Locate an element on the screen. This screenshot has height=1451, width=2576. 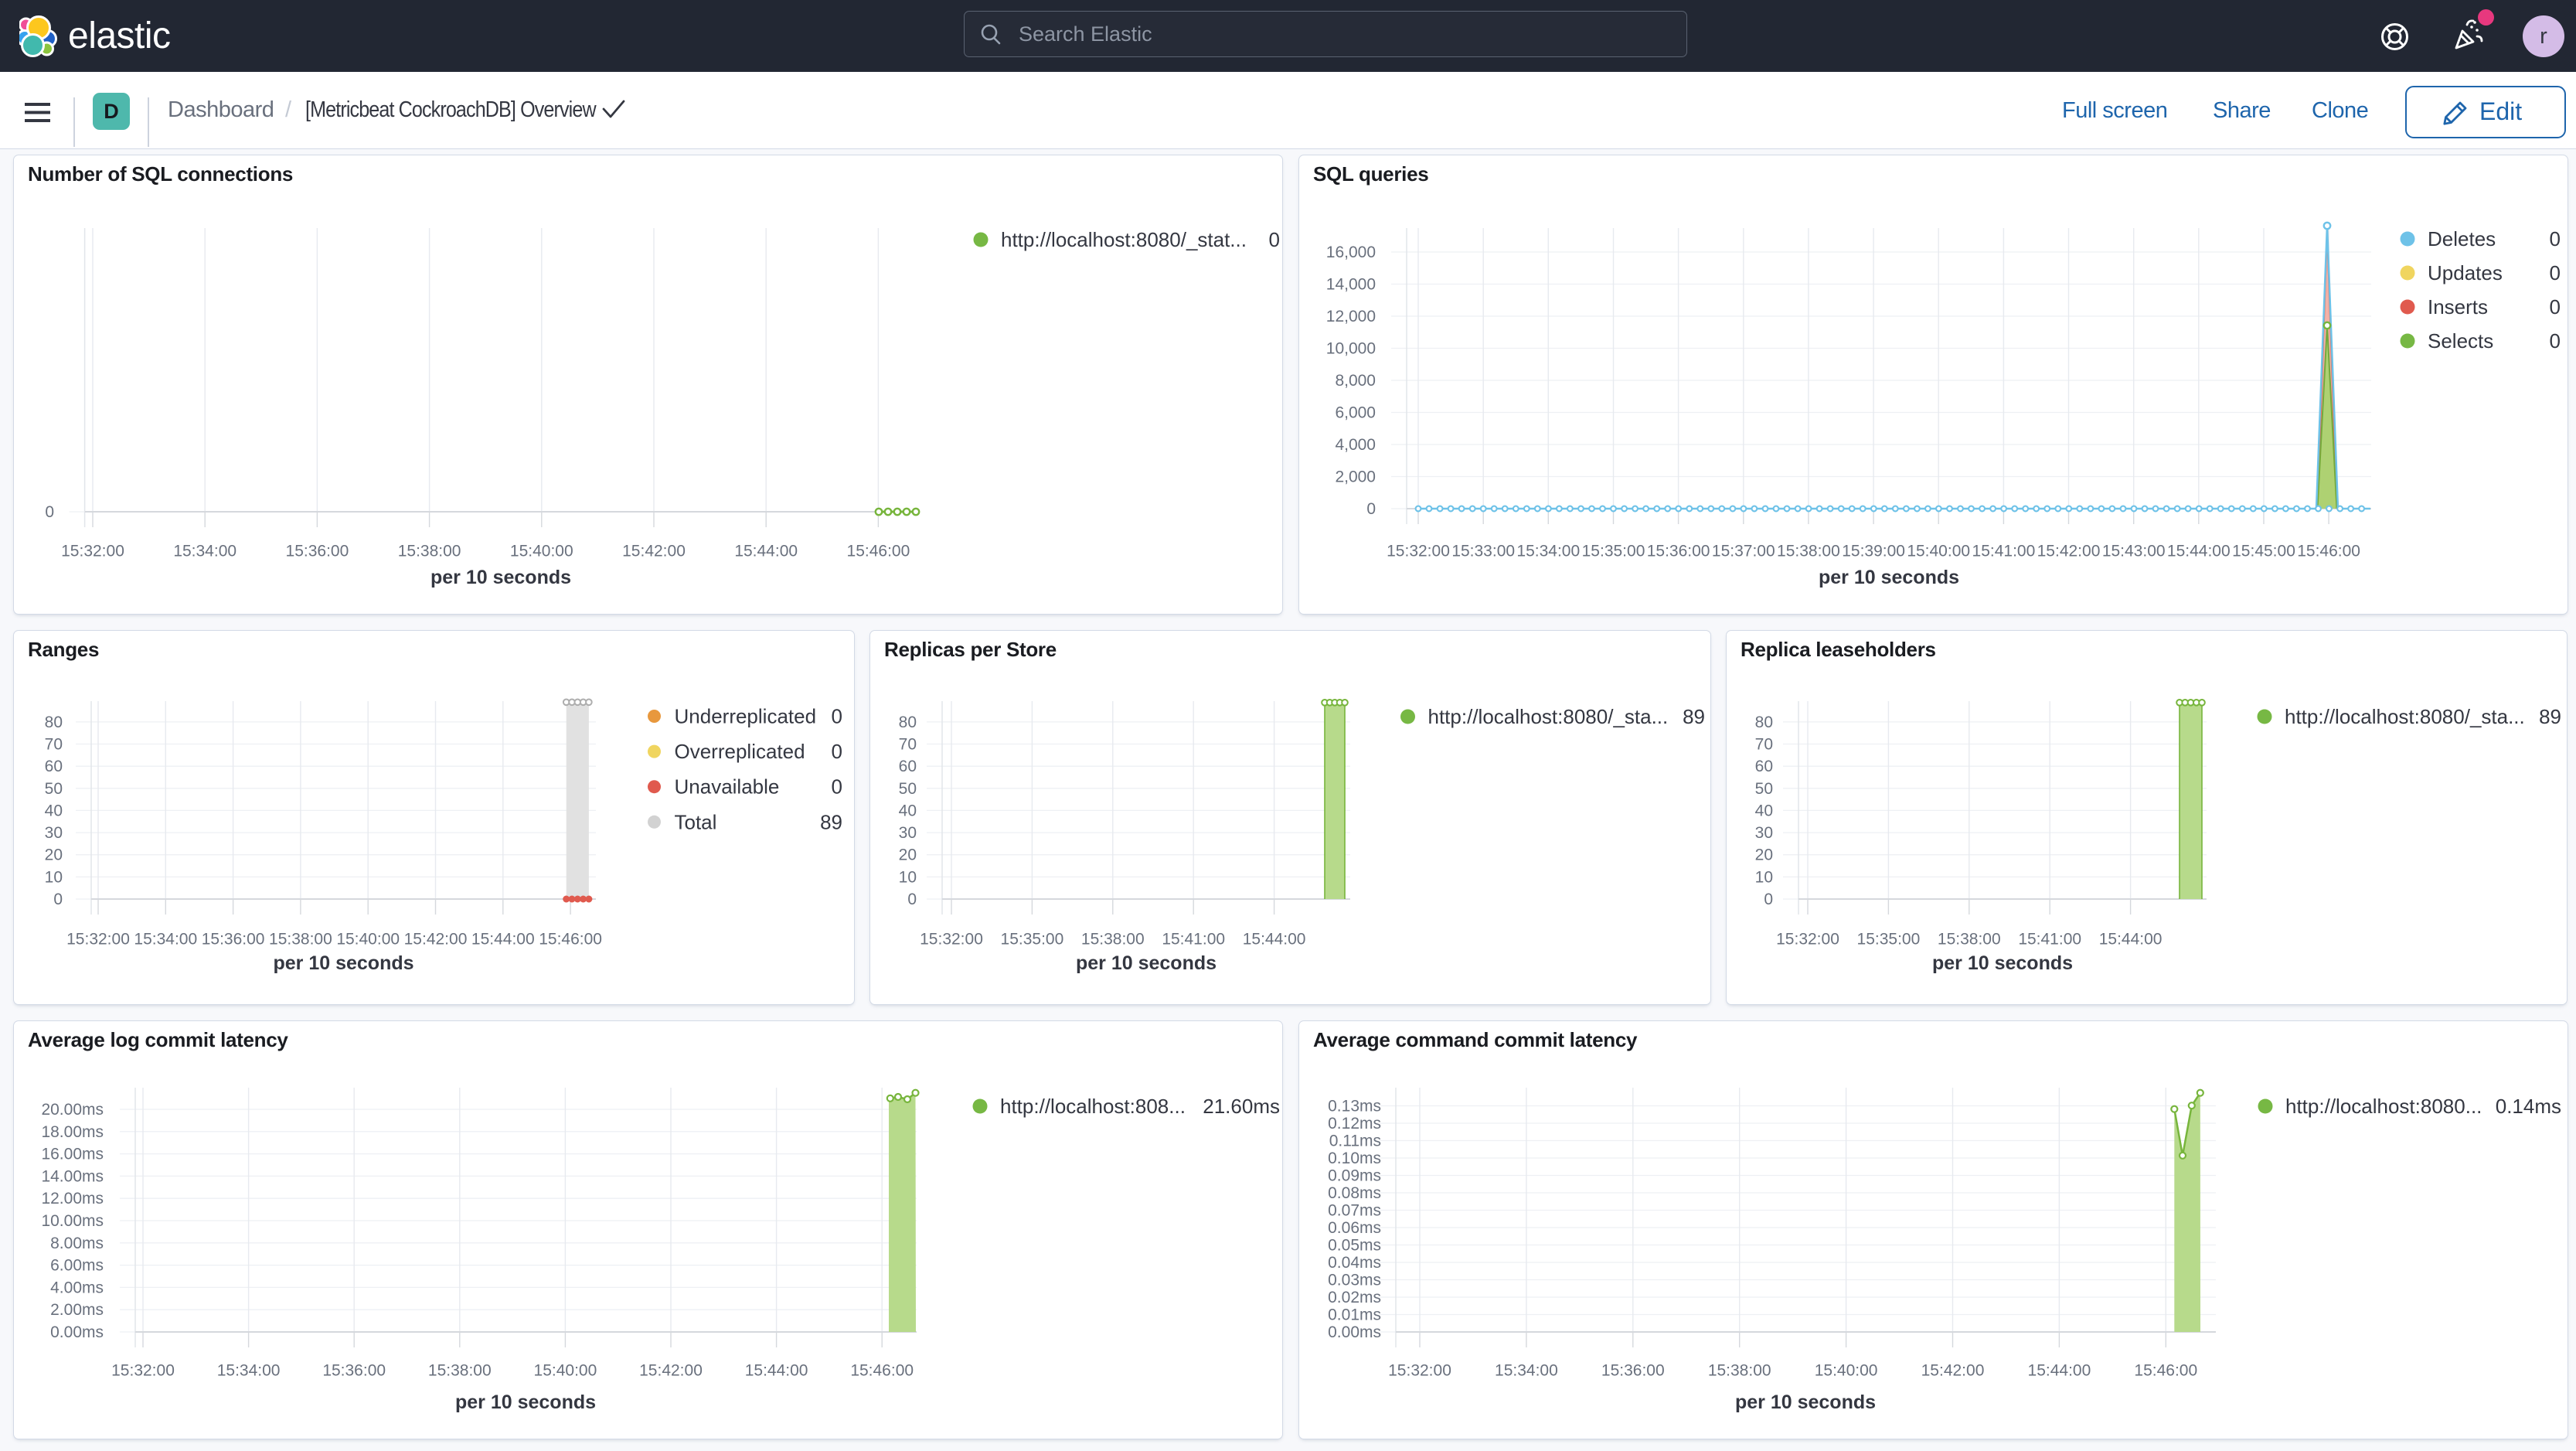
svg-text: 16,000 is located at coordinates (1351, 252).